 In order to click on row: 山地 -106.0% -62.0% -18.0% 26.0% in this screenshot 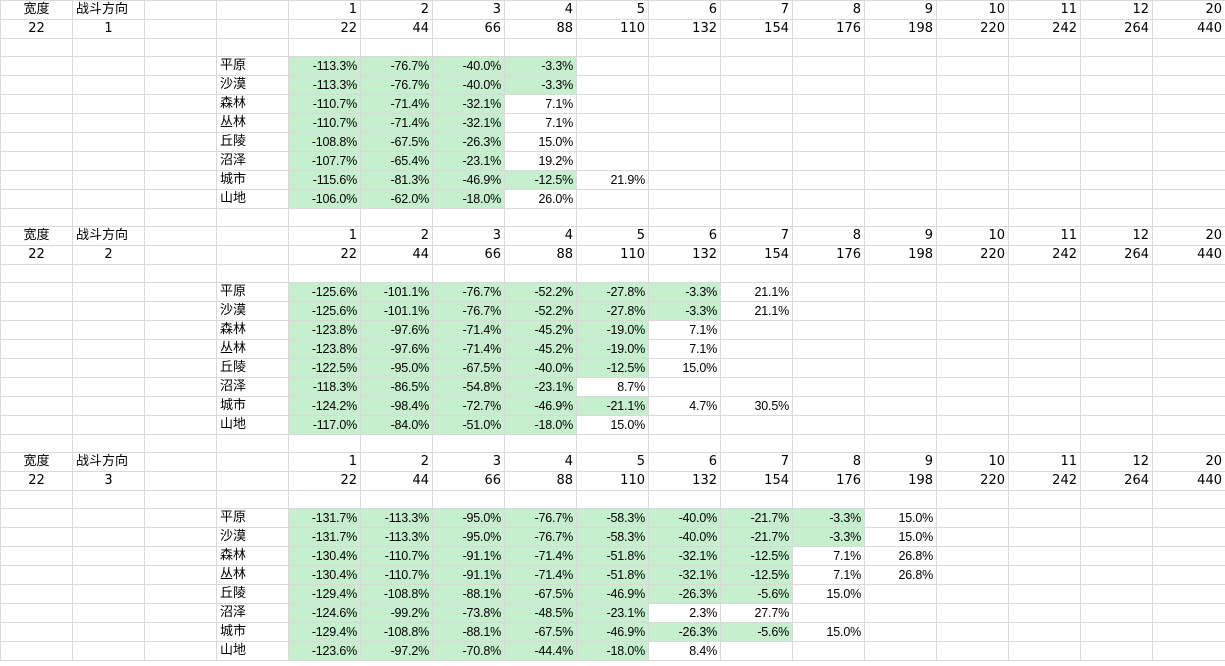, I will do `click(612, 199)`.